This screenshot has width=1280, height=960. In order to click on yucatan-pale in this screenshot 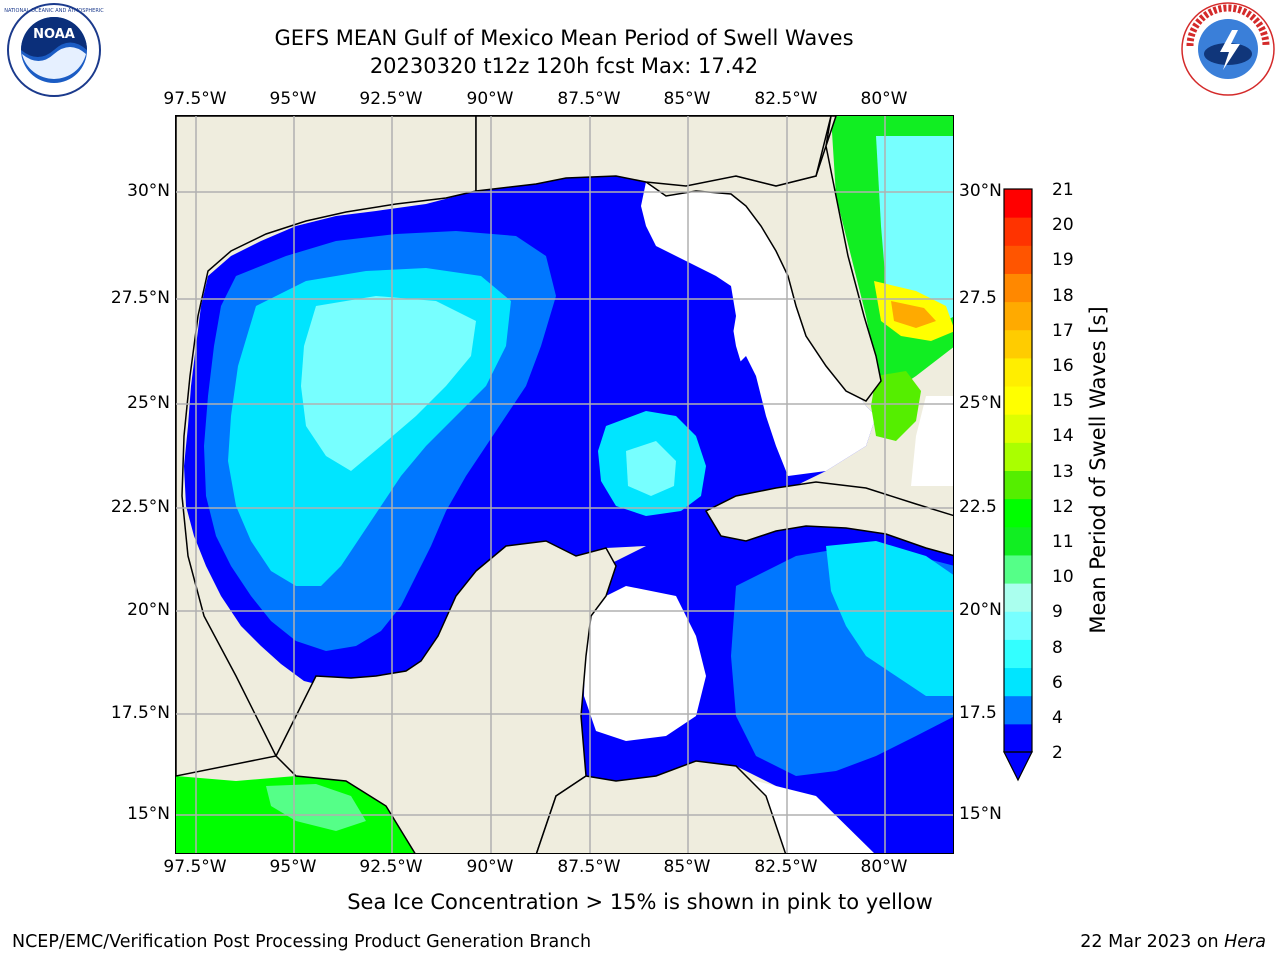, I will do `click(651, 468)`.